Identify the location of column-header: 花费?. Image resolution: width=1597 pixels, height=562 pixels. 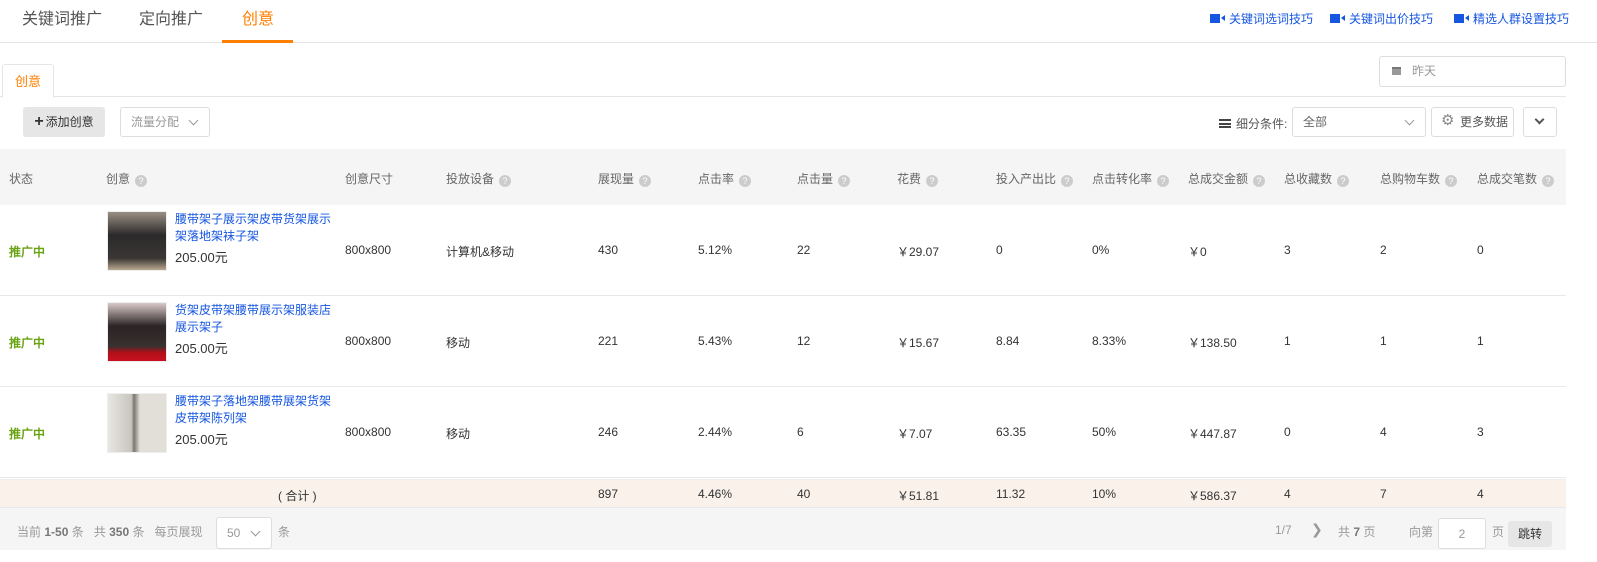
(918, 178).